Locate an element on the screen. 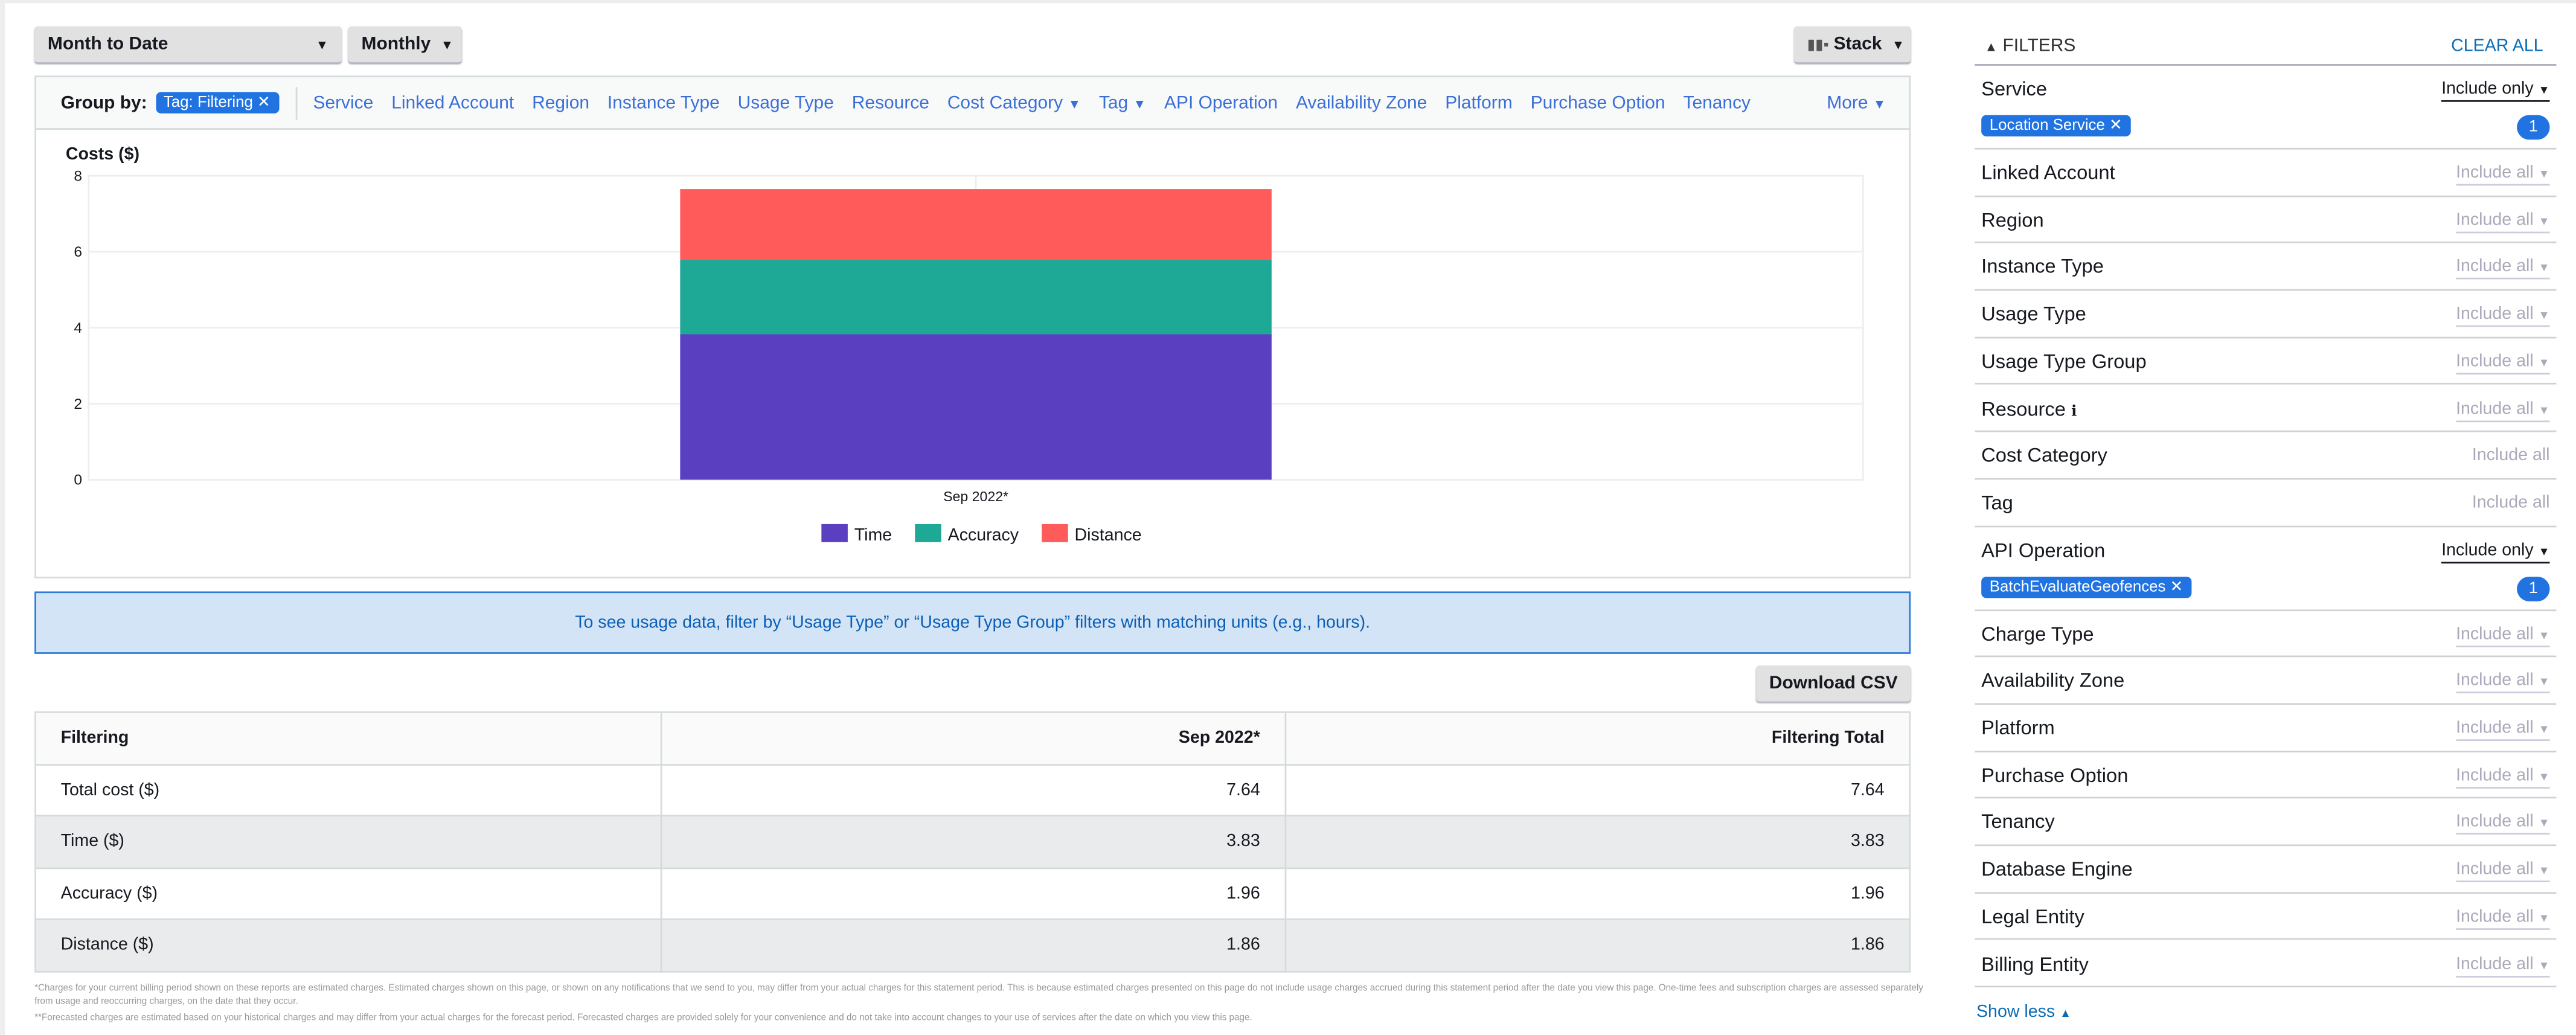  bar-segment-accuracy is located at coordinates (976, 297).